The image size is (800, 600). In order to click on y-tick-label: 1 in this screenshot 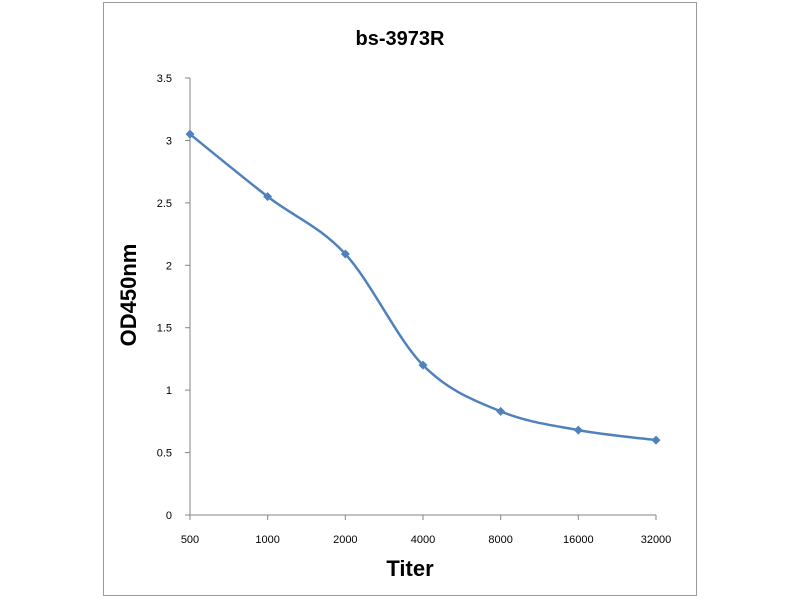, I will do `click(169, 391)`.